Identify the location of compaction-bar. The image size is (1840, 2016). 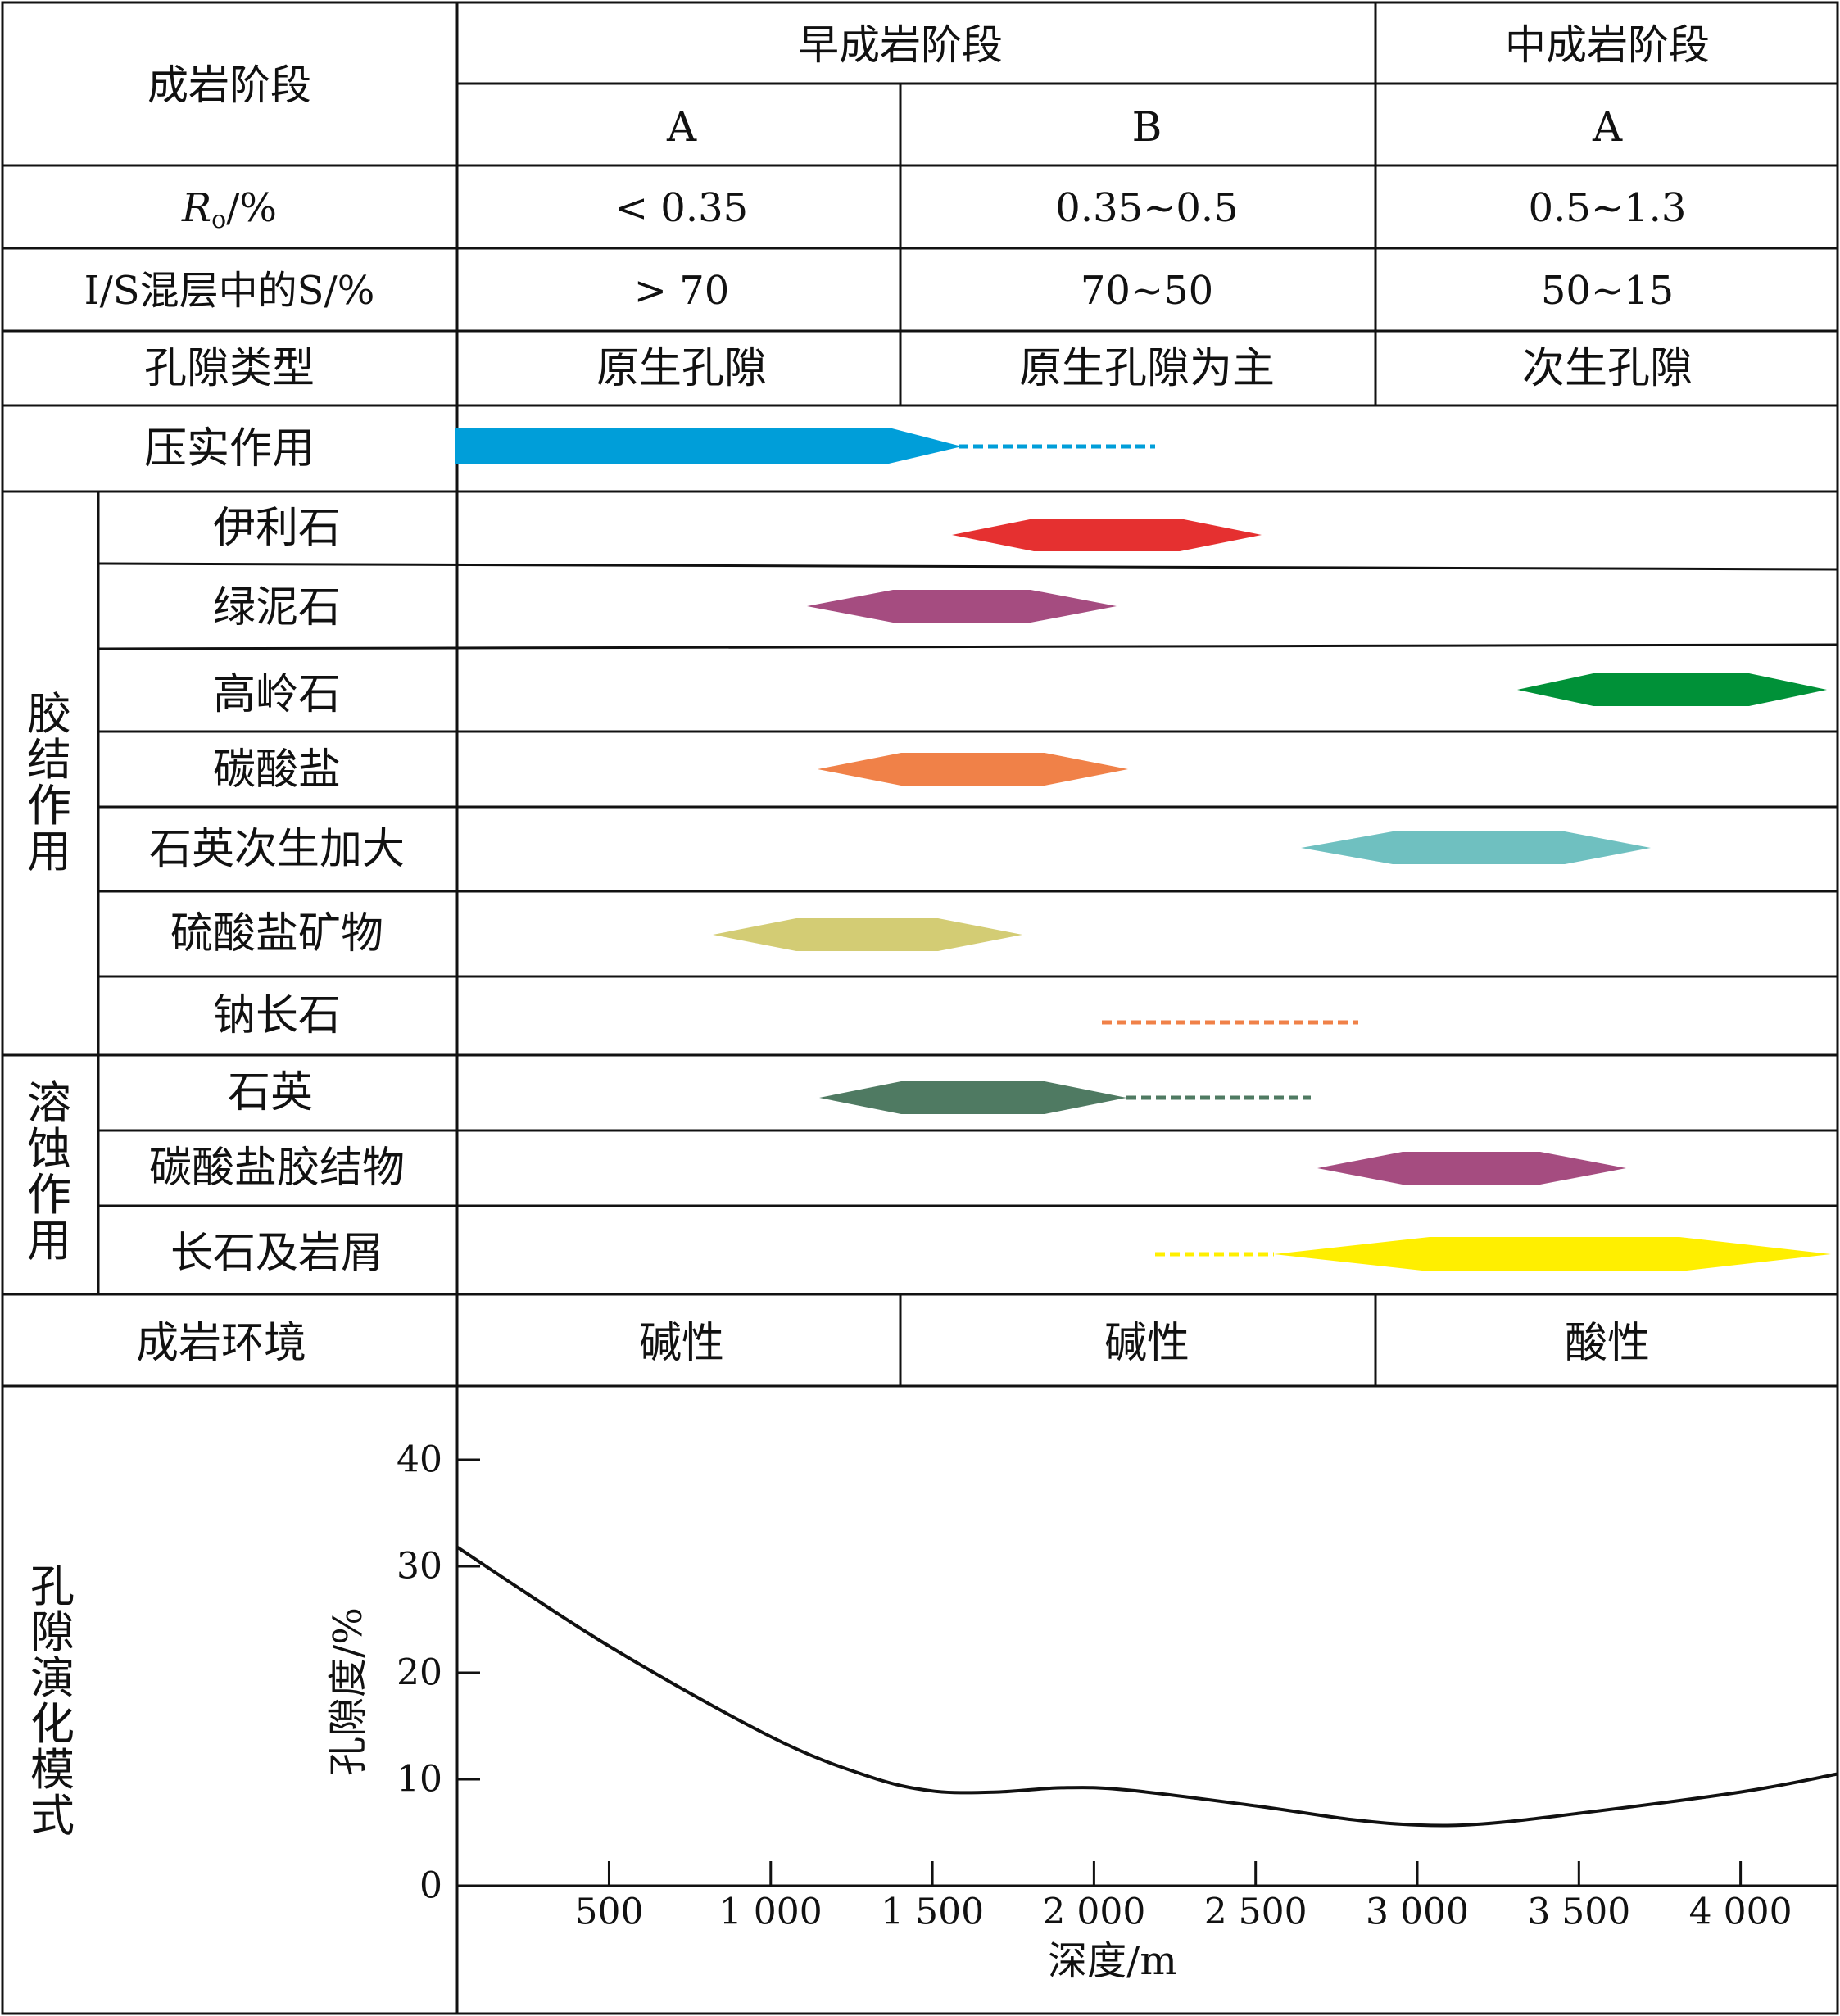
(707, 446).